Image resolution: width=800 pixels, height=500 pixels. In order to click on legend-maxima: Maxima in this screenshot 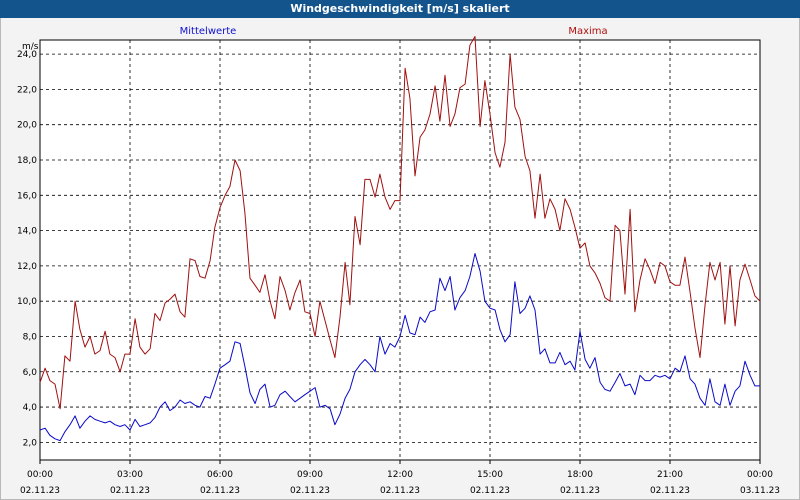, I will do `click(587, 31)`.